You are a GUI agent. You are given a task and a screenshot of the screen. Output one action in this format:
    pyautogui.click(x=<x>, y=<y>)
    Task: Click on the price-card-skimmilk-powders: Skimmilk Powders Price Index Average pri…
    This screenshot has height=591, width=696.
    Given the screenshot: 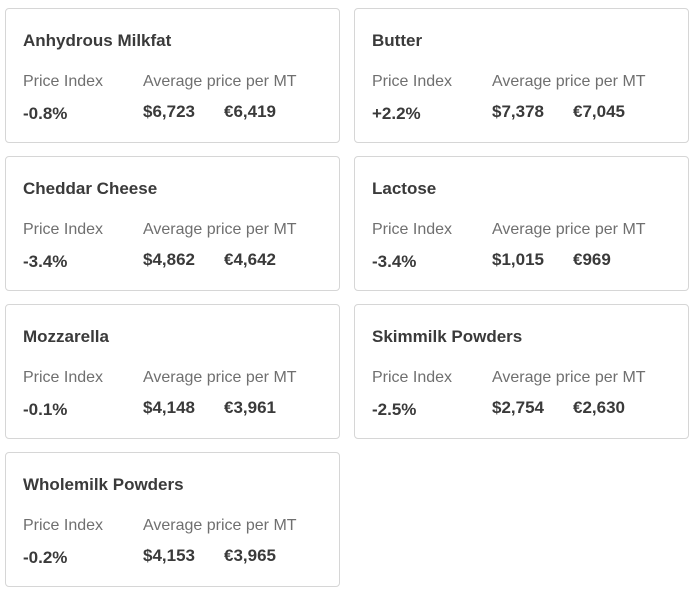 What is the action you would take?
    pyautogui.click(x=521, y=371)
    